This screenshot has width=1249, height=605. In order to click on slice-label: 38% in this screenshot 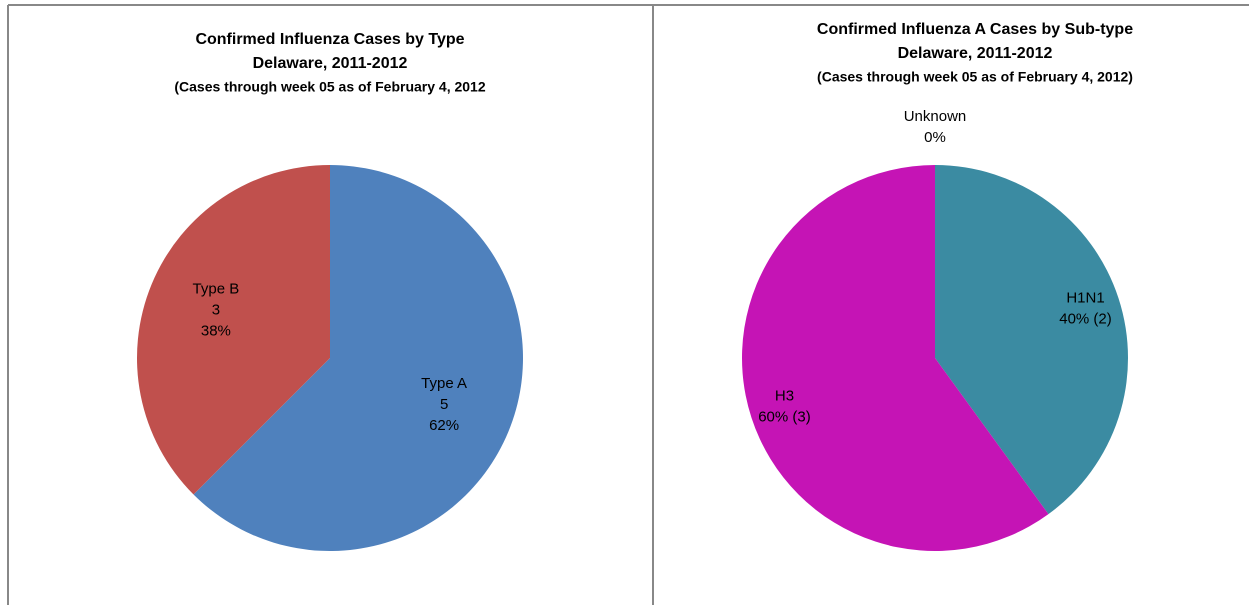, I will do `click(216, 331)`.